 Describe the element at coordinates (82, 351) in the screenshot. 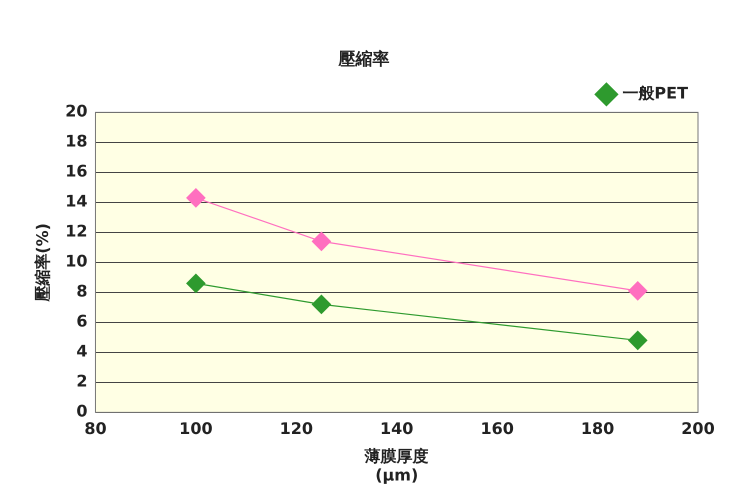

I see `y-tick-label: 4` at that location.